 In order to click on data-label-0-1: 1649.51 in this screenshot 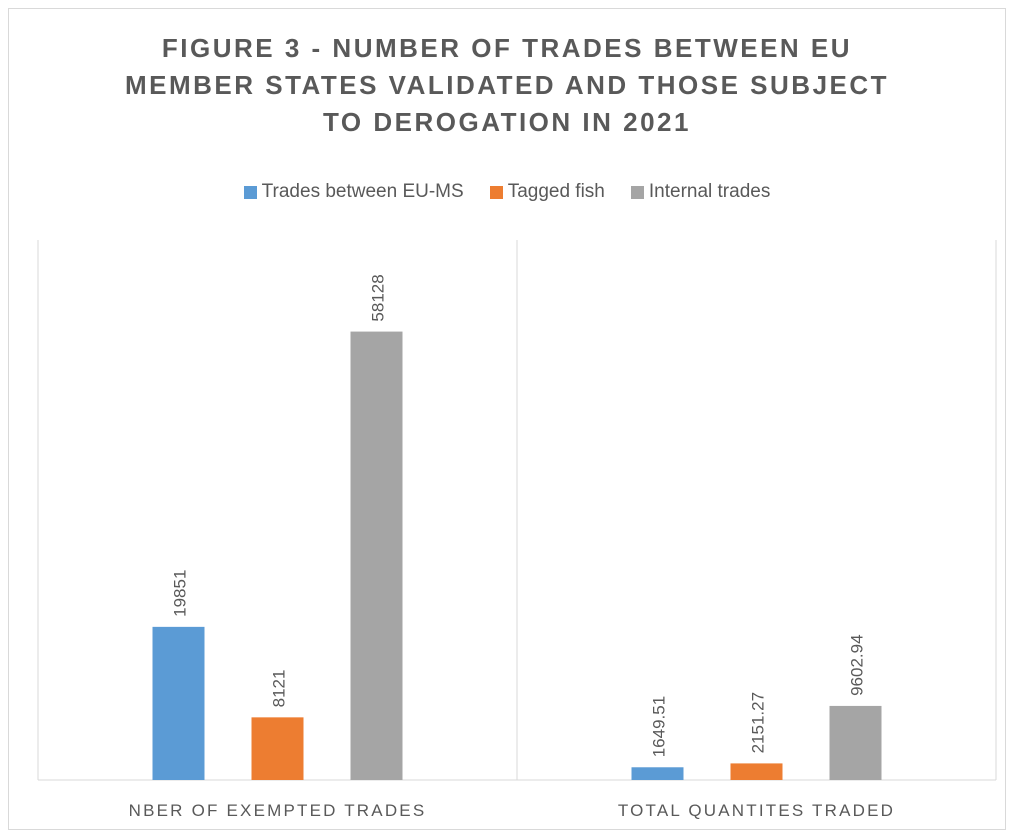, I will do `click(659, 726)`.